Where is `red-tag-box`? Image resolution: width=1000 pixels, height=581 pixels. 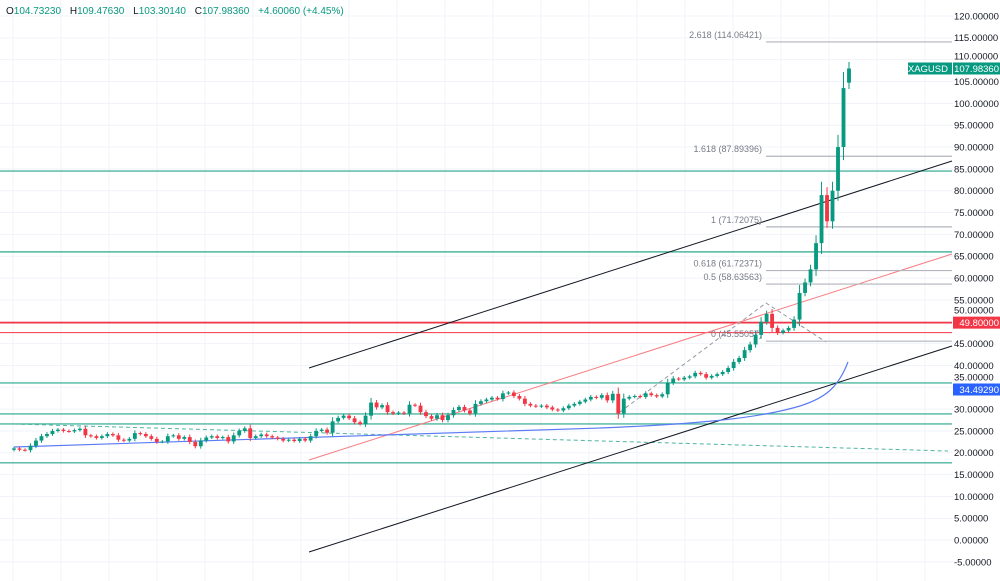
red-tag-box is located at coordinates (976, 322).